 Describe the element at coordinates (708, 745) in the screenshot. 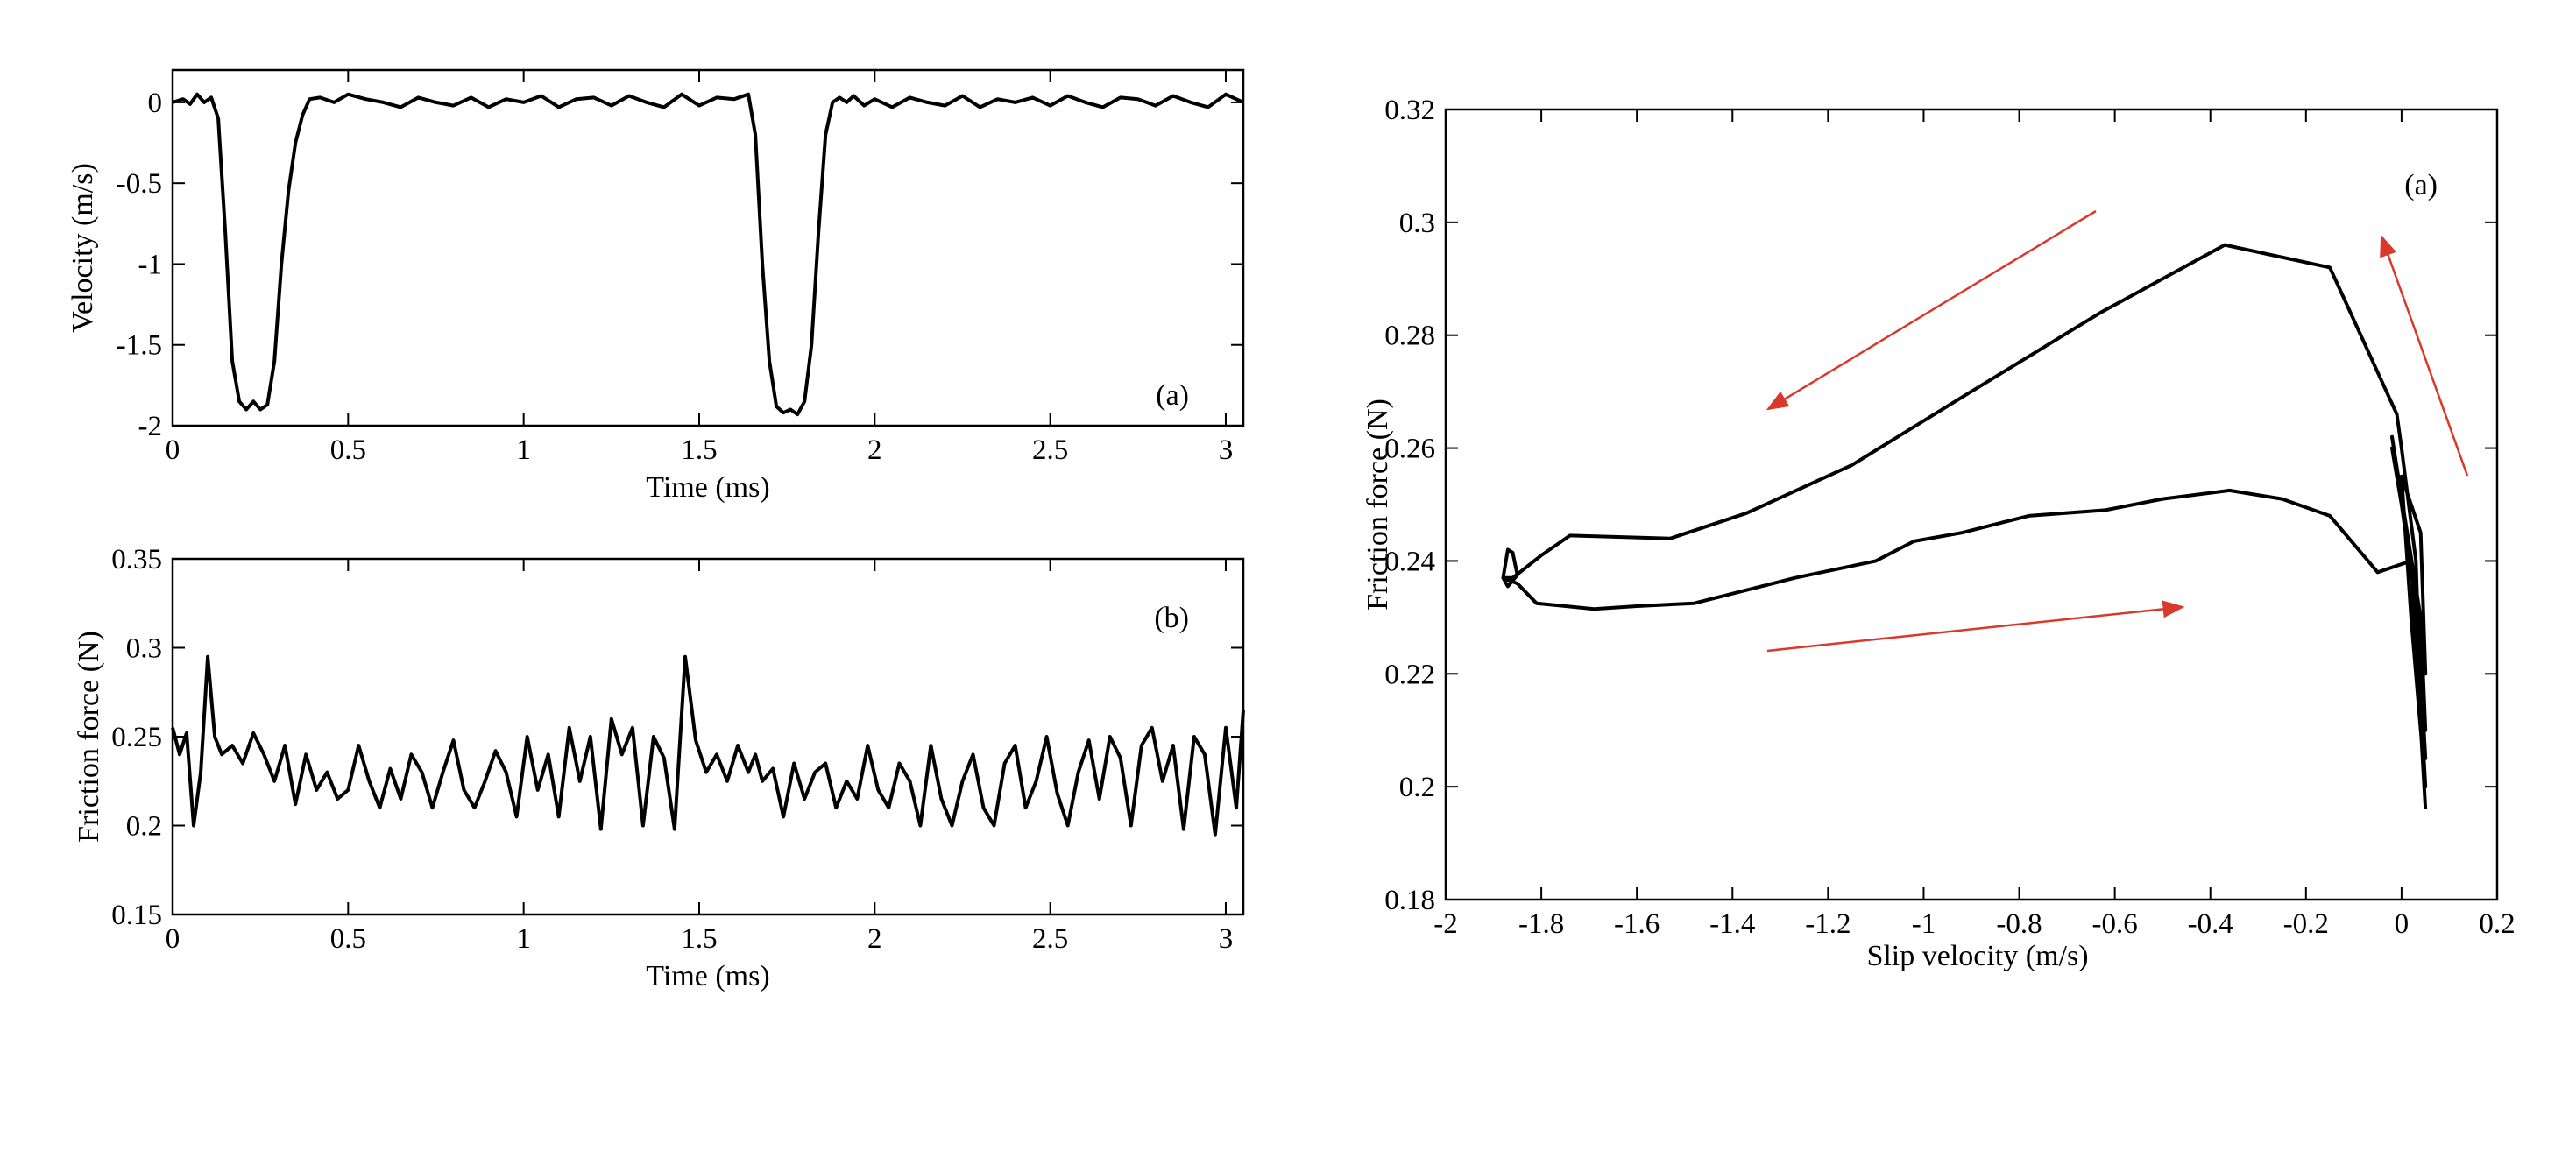

I see `friction-force-line` at that location.